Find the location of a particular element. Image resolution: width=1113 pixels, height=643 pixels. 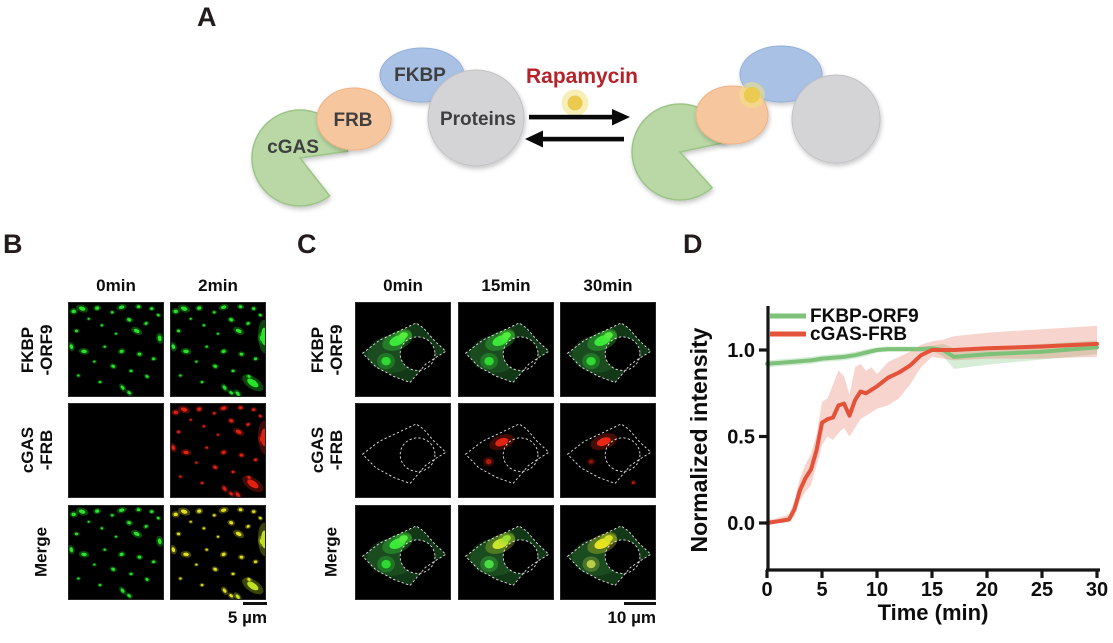

x-tick-label: 0 is located at coordinates (766, 590).